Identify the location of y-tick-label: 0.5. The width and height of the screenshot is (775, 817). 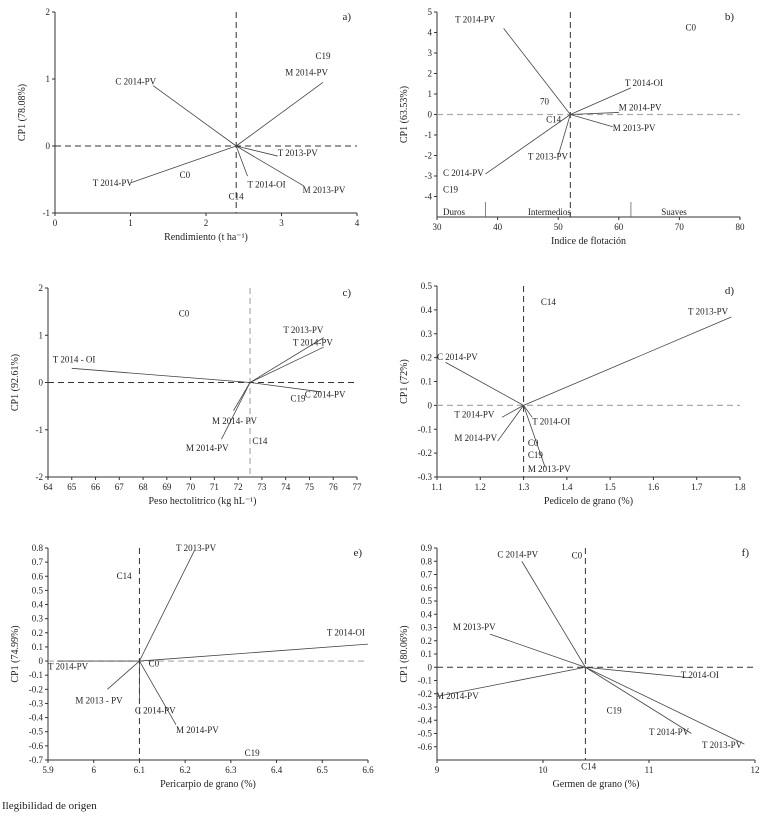
(427, 286).